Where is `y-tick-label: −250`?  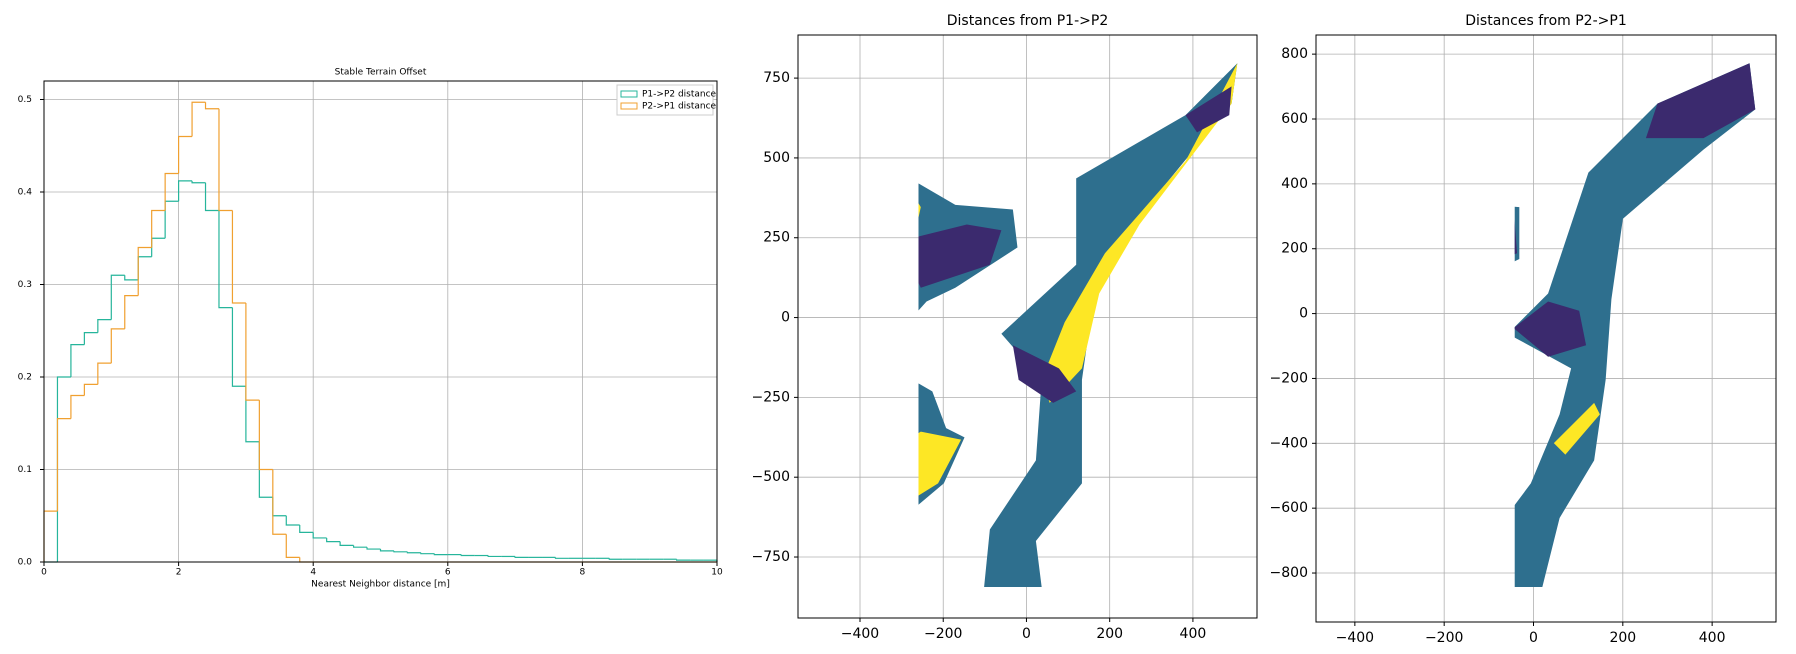 y-tick-label: −250 is located at coordinates (771, 397).